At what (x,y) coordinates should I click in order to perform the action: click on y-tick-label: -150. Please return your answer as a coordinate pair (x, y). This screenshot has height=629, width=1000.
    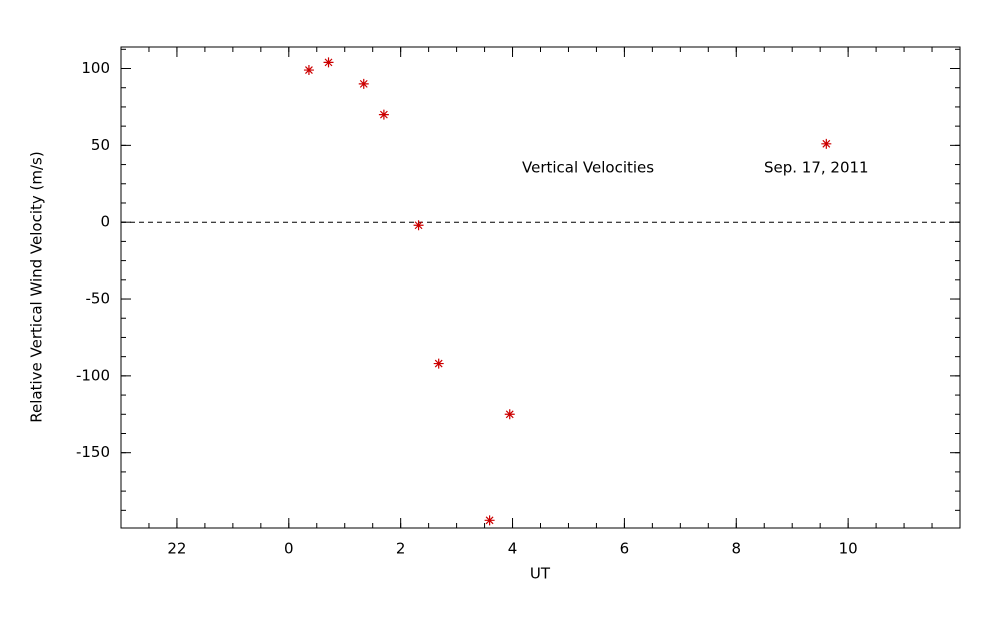
    Looking at the image, I should click on (93, 452).